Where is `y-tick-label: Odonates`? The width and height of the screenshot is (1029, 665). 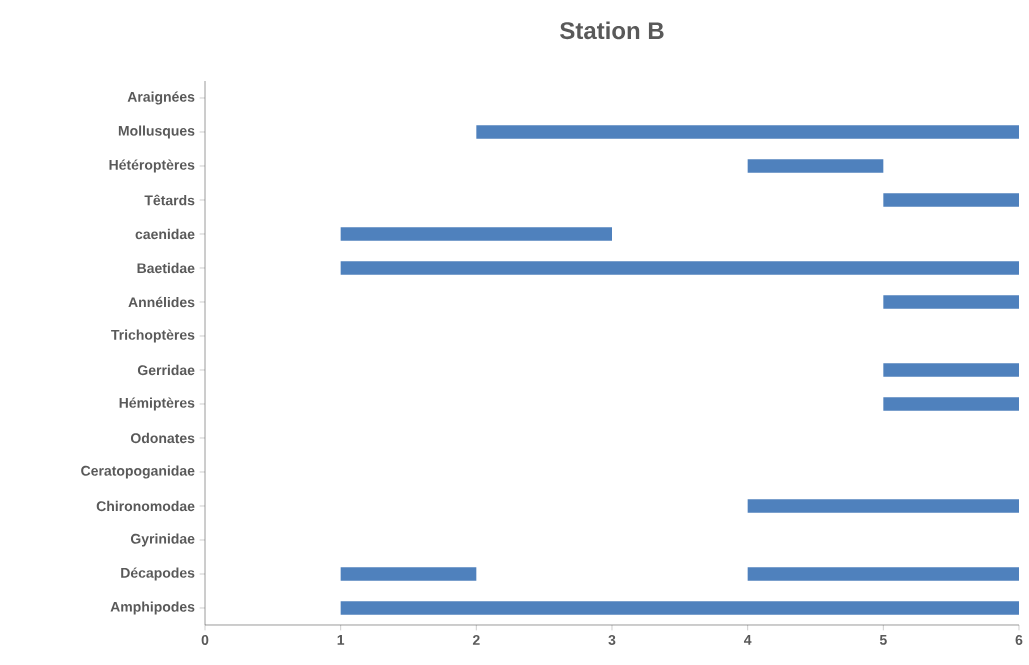
y-tick-label: Odonates is located at coordinates (162, 438).